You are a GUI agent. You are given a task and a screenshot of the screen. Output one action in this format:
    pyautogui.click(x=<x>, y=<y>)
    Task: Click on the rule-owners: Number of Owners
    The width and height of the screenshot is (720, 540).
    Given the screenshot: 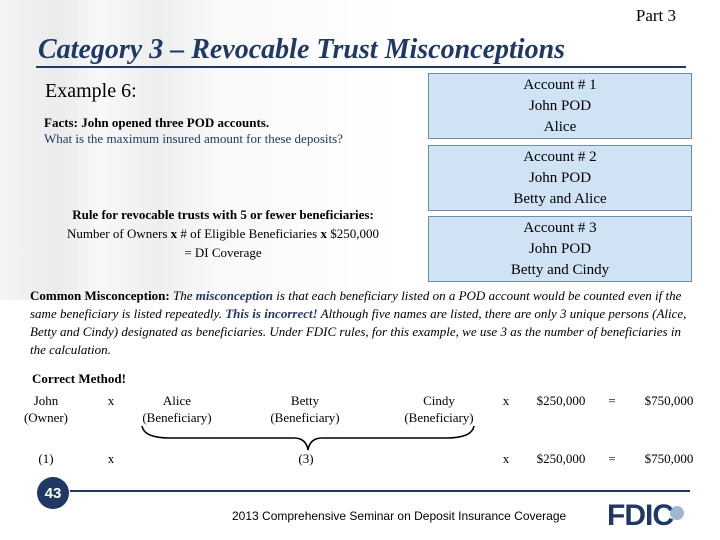 What is the action you would take?
    pyautogui.click(x=119, y=233)
    